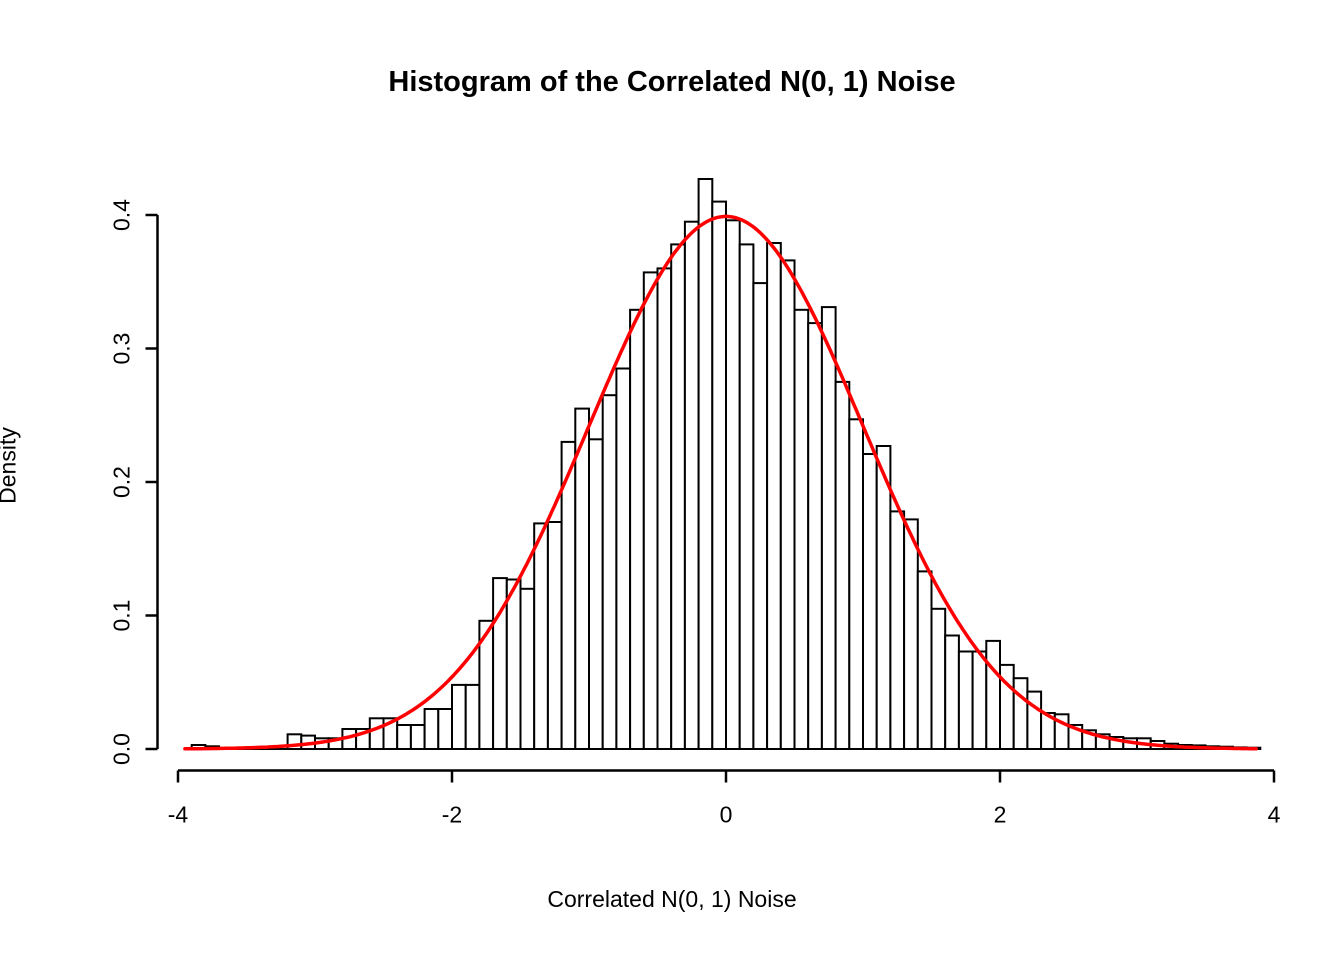 The height and width of the screenshot is (960, 1344). Describe the element at coordinates (122, 749) in the screenshot. I see `y-tick-label: 0.0` at that location.